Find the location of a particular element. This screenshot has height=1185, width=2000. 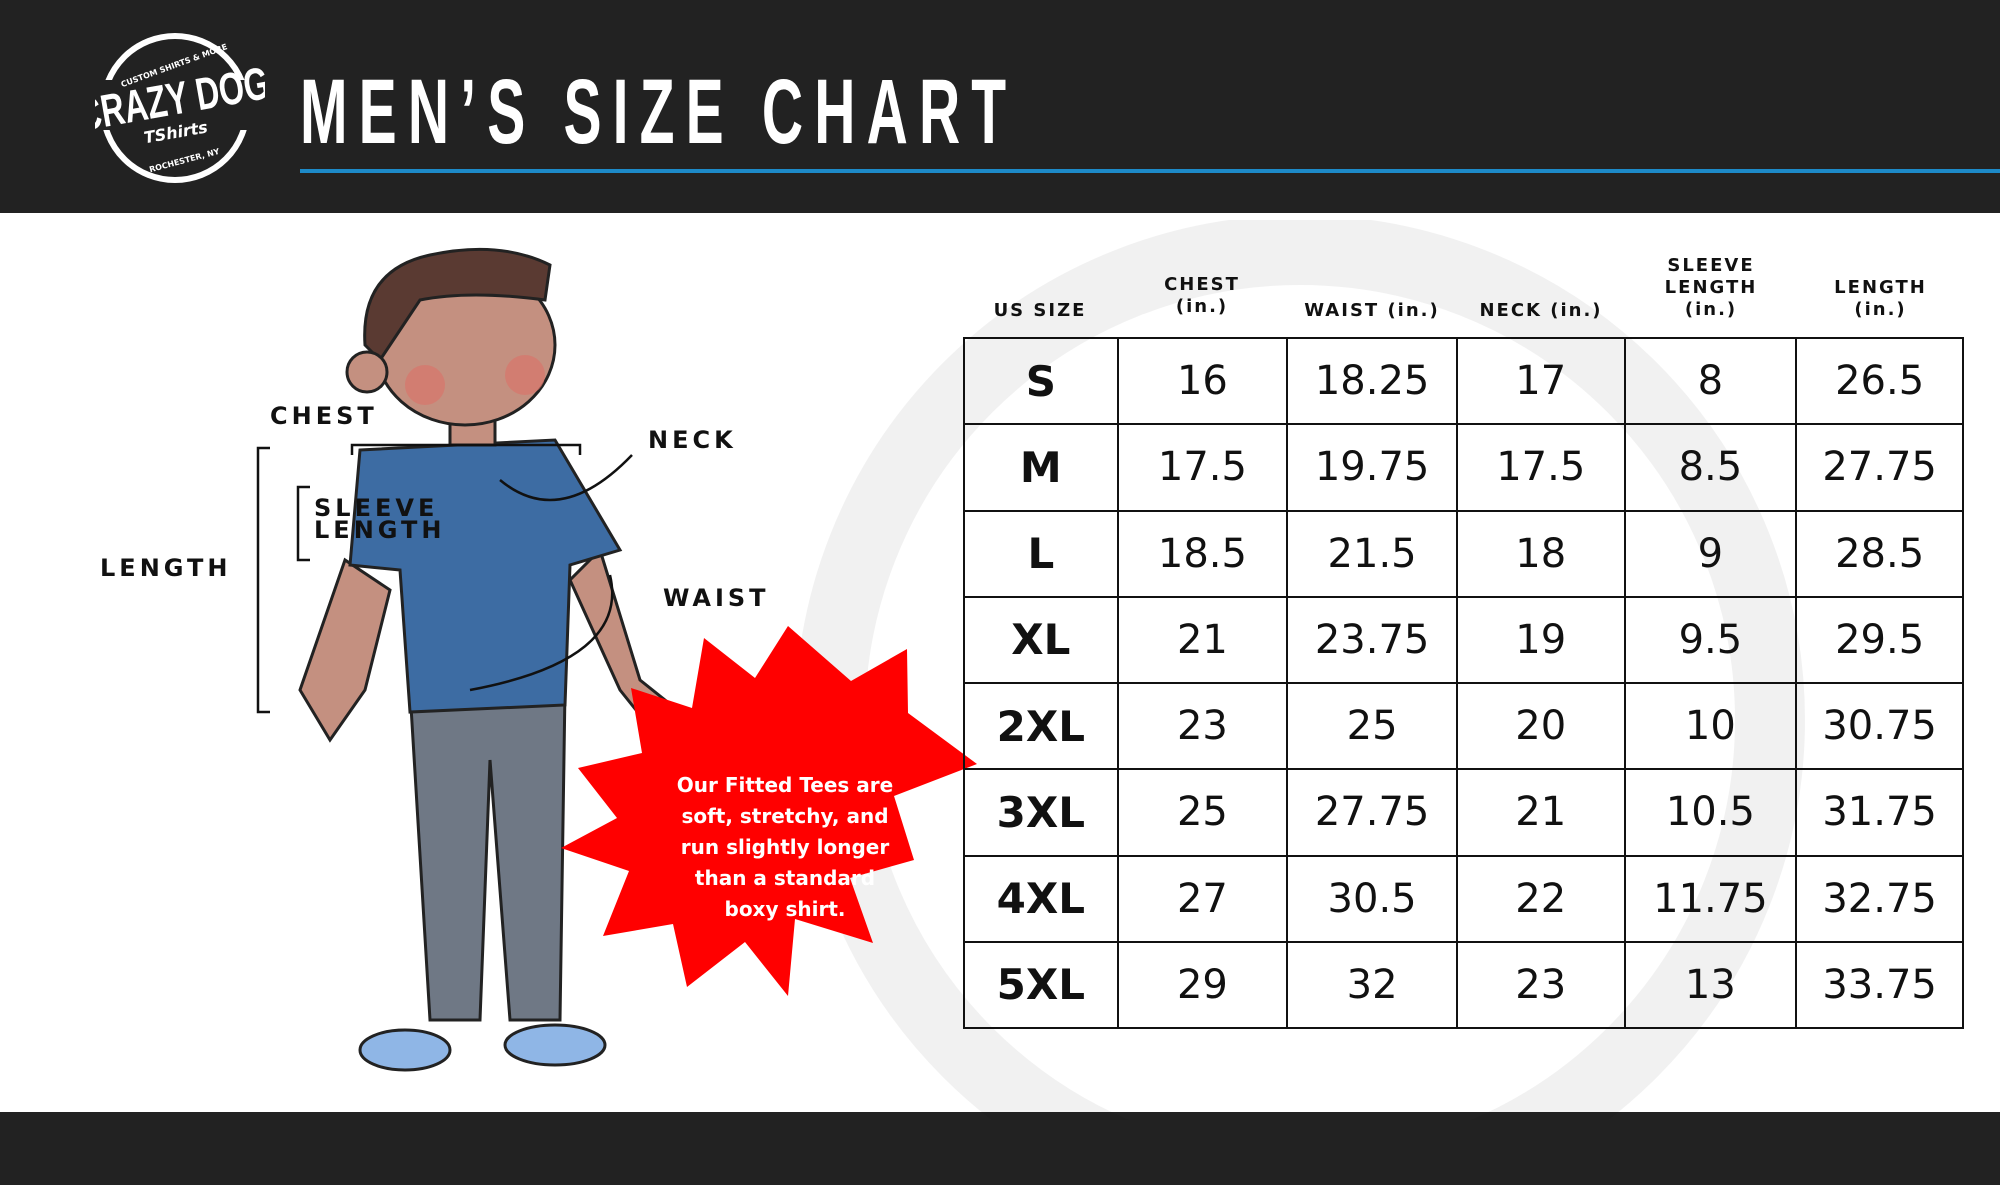

footer-bar is located at coordinates (1000, 1148).